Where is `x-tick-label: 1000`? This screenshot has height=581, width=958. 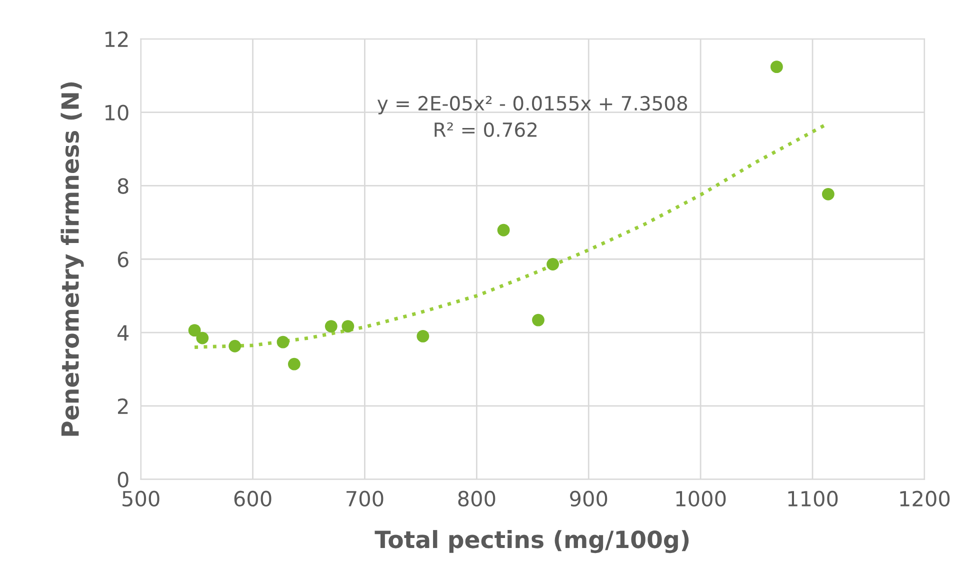
x-tick-label: 1000 is located at coordinates (701, 498).